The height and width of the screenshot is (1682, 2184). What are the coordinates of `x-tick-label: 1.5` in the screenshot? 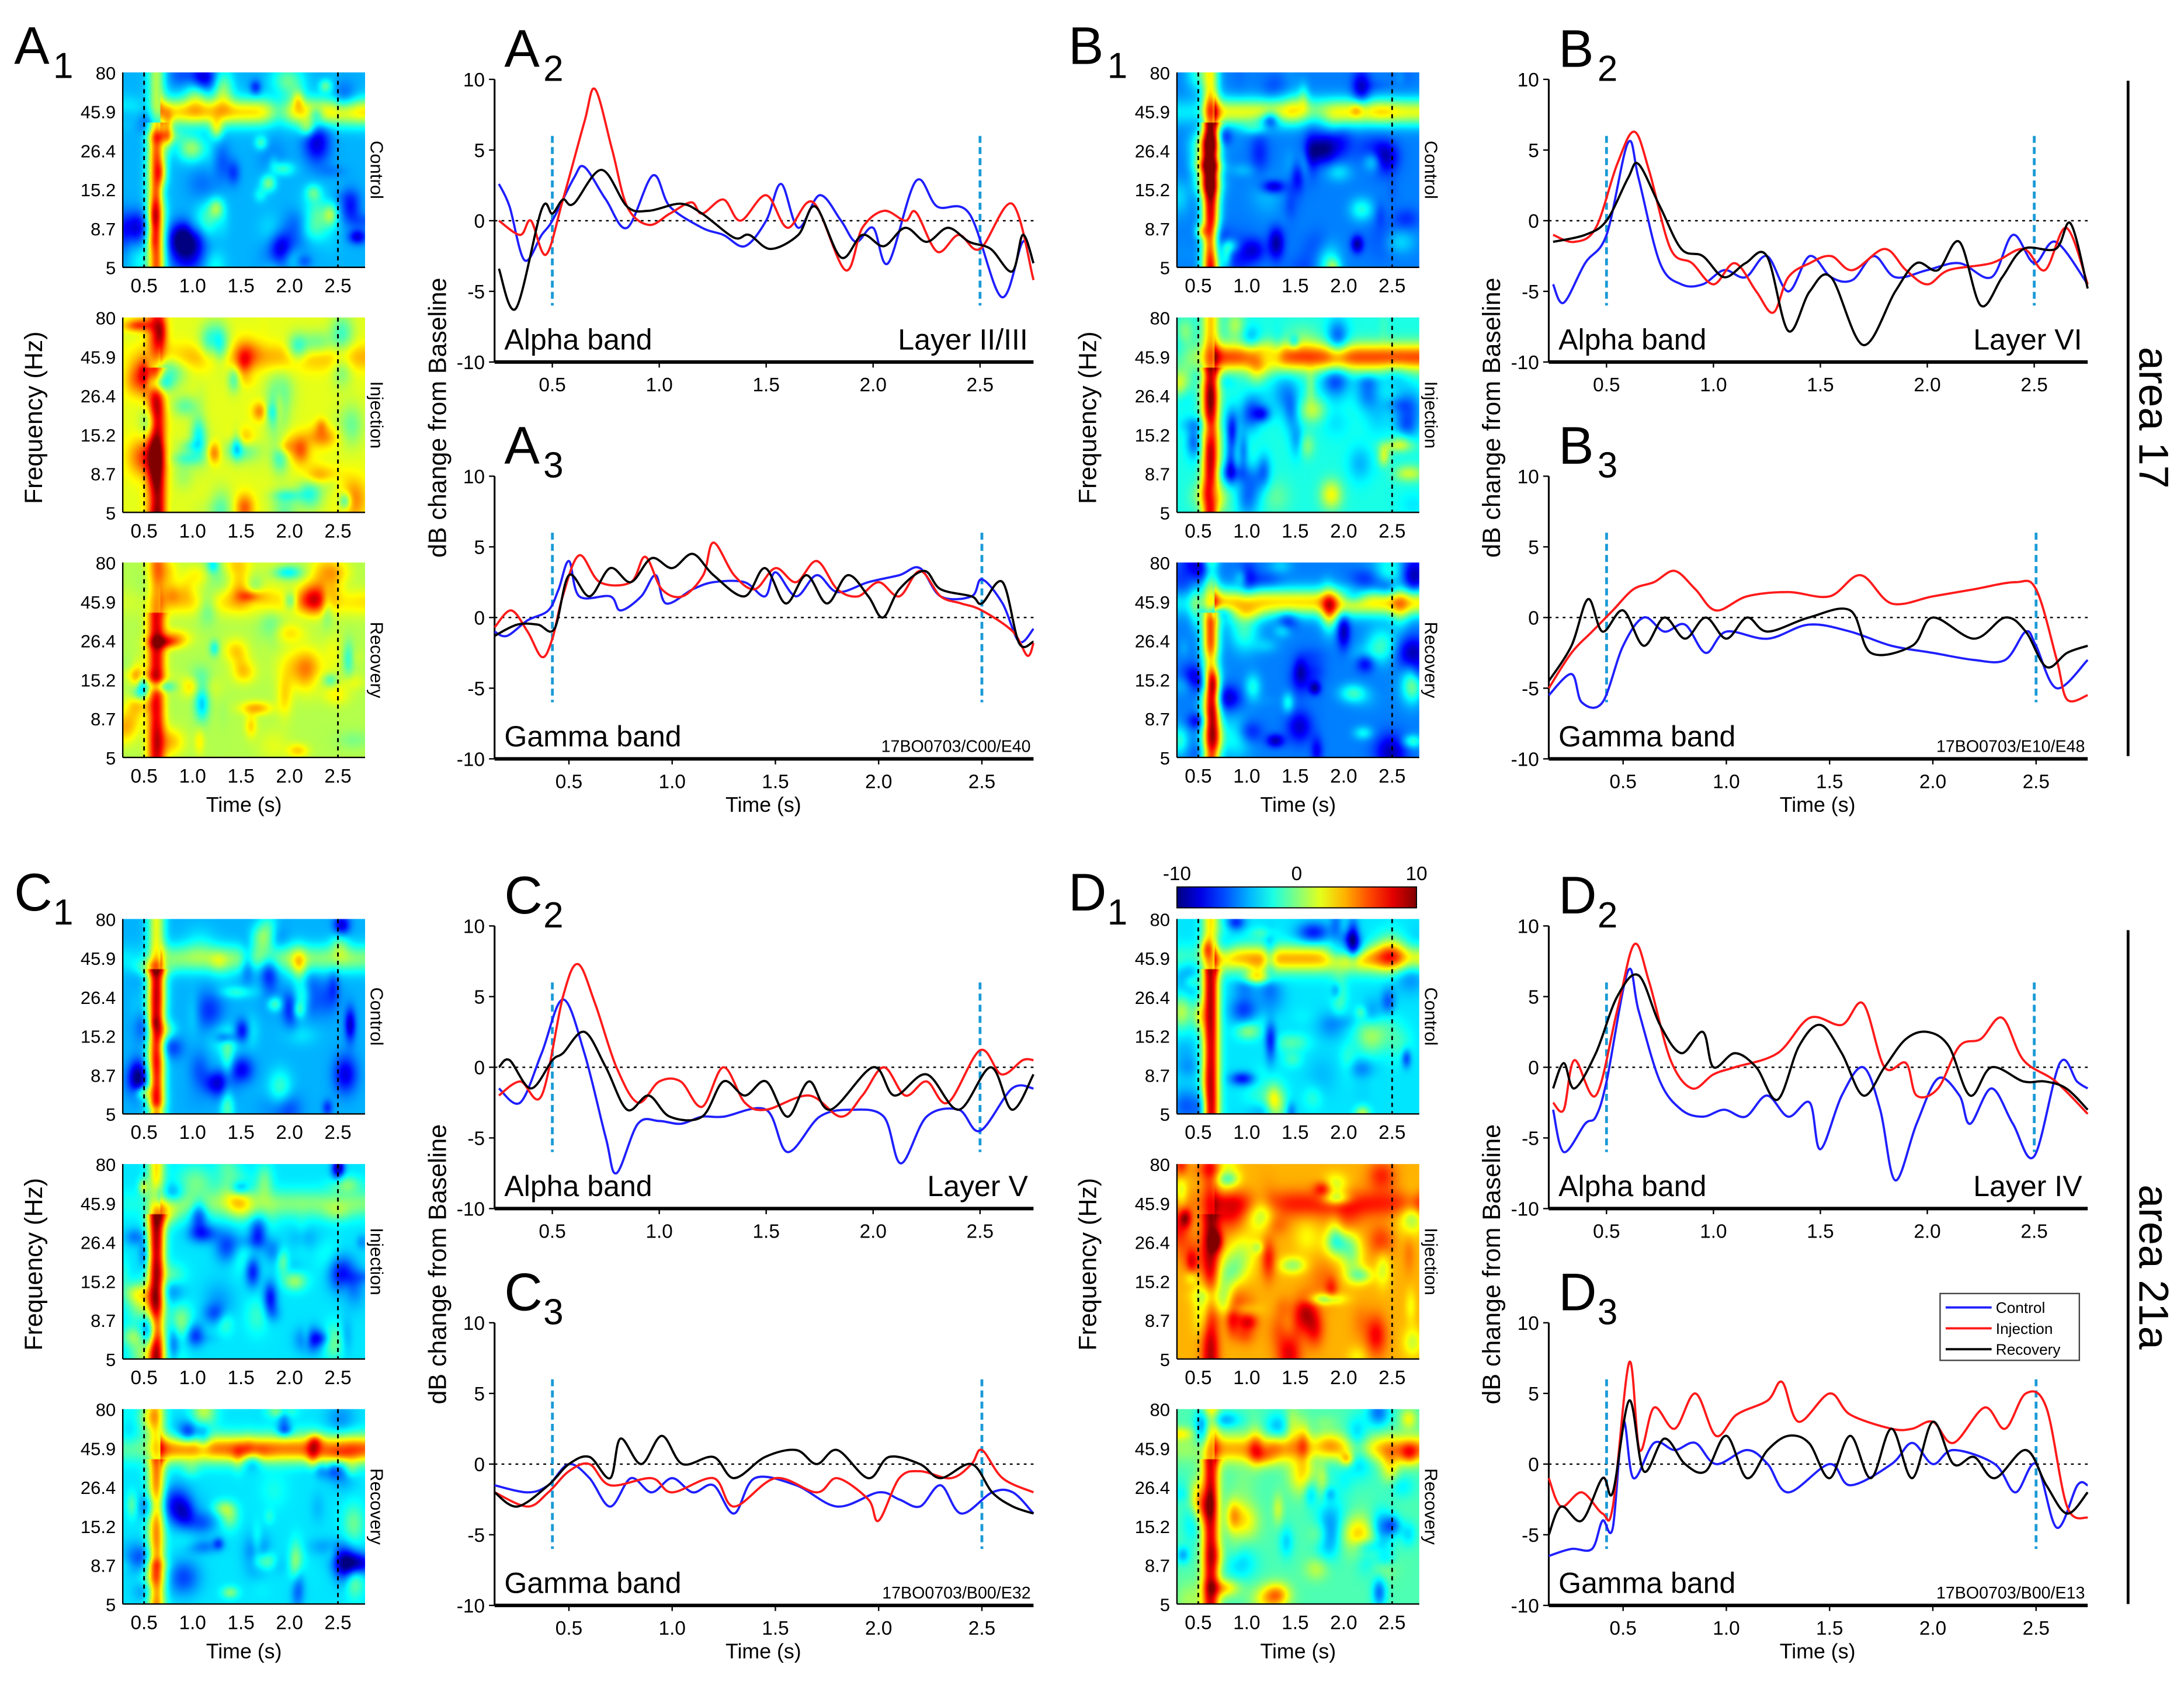 It's located at (766, 385).